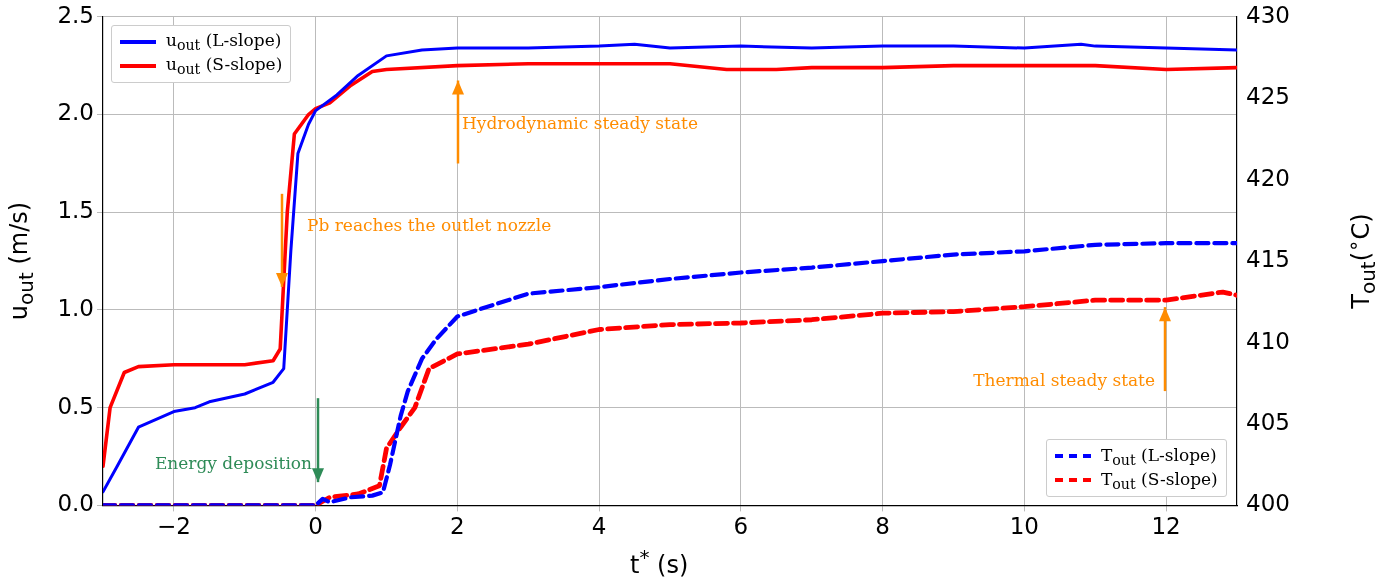  Describe the element at coordinates (1268, 340) in the screenshot. I see `y2-tick-label: 410` at that location.